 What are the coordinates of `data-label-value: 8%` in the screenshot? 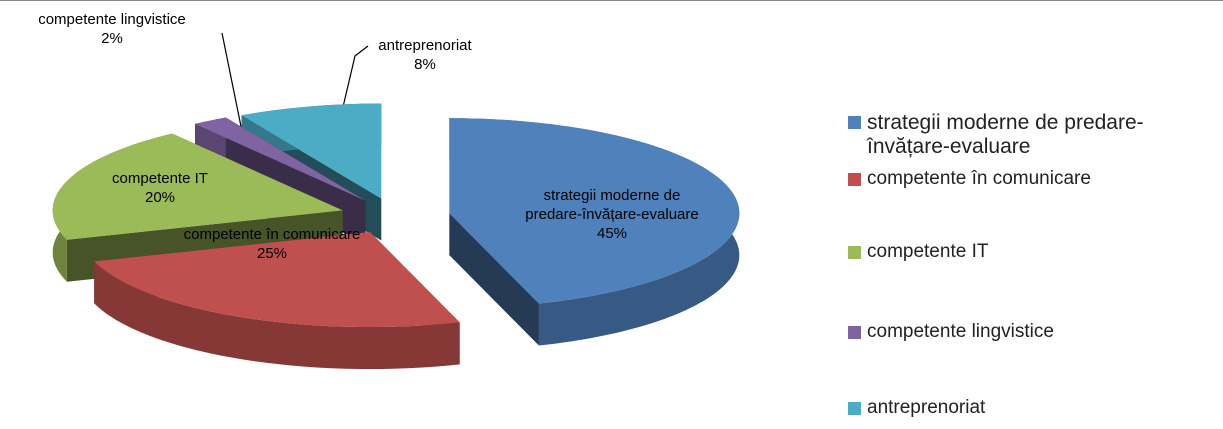 It's located at (425, 64).